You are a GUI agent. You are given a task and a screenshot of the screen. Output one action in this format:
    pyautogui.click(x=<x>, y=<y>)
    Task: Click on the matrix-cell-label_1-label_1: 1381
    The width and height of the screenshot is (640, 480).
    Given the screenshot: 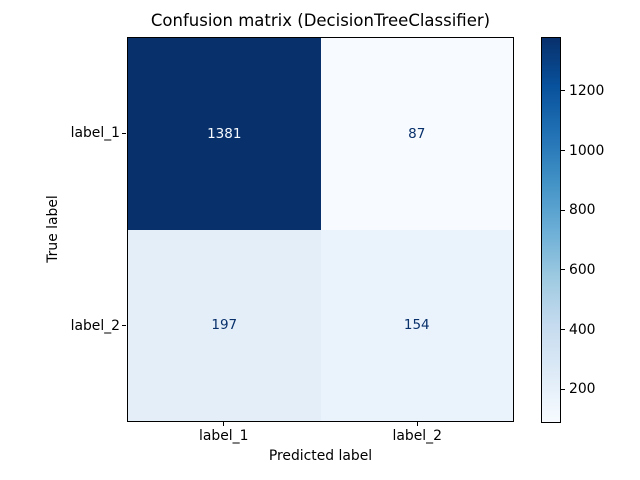 What is the action you would take?
    pyautogui.click(x=224, y=134)
    